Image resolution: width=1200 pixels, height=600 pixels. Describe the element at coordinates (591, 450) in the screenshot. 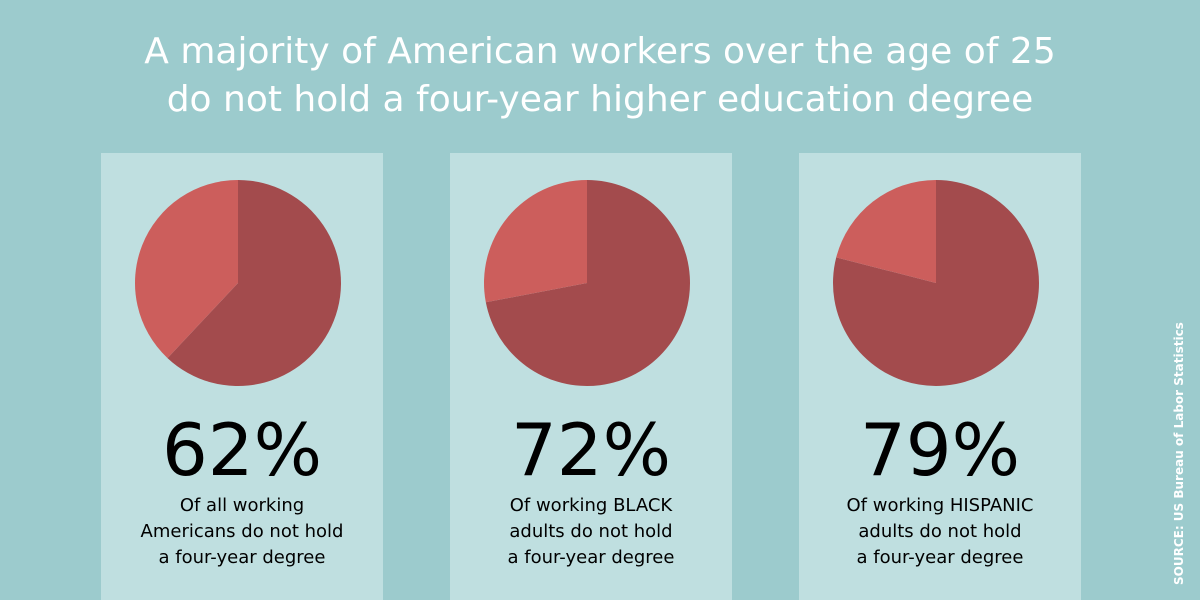

I see `percent-label-black-adults: 72%` at that location.